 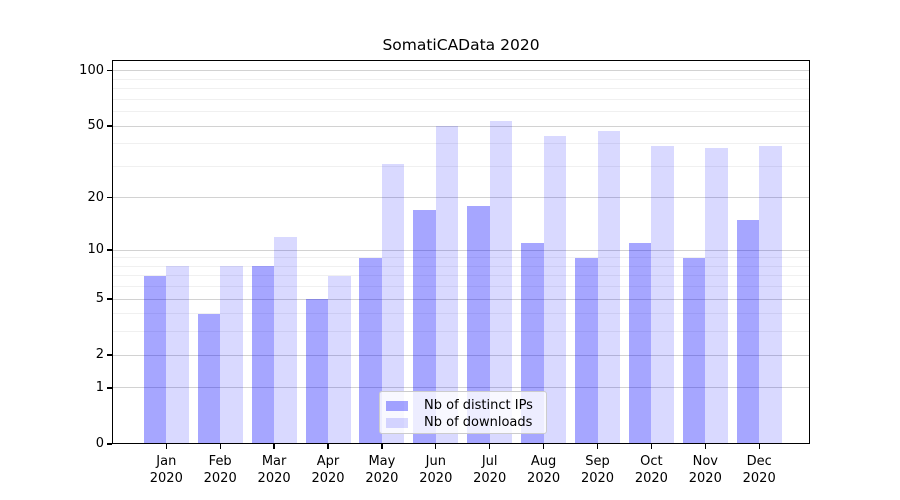 I want to click on bar-downloads-jan, so click(x=177, y=355).